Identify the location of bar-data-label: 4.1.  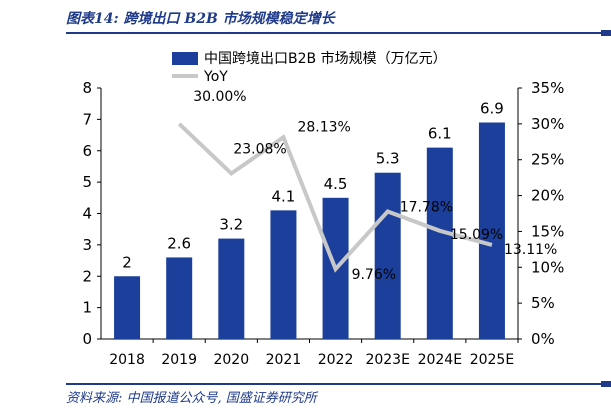
(284, 196).